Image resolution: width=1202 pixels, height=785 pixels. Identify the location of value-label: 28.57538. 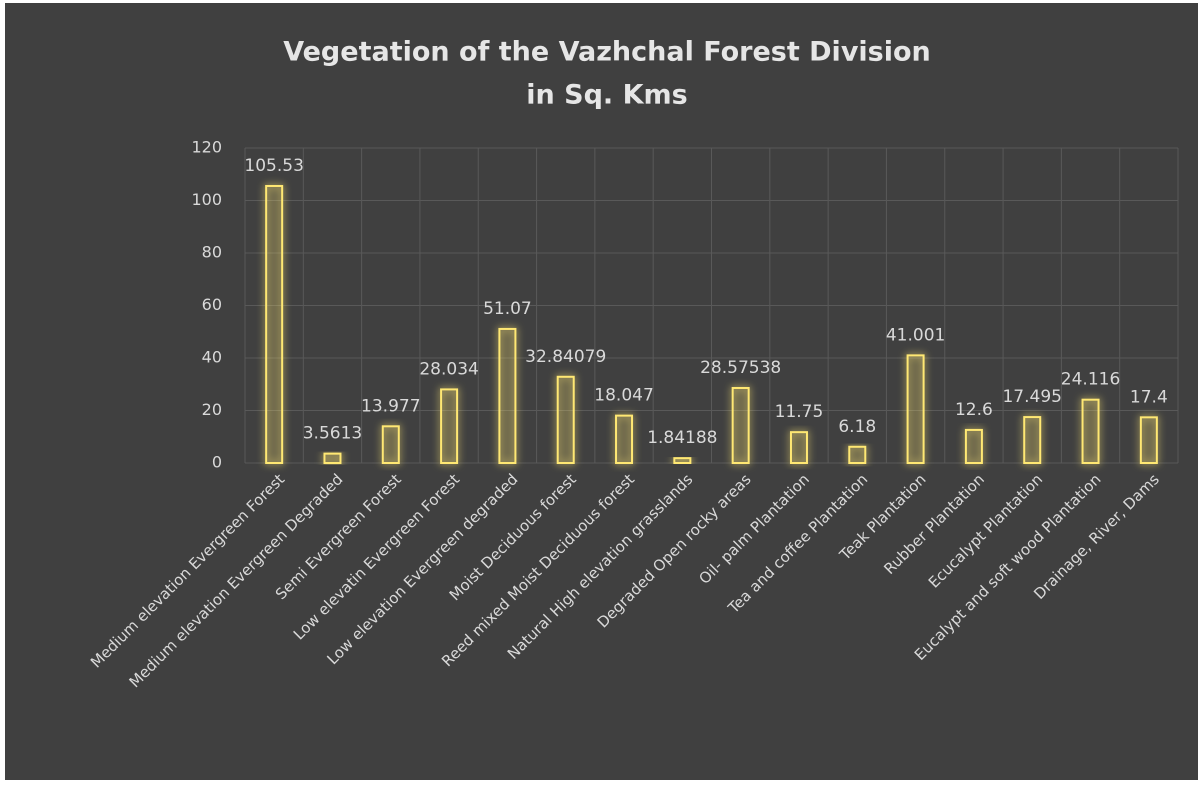
(740, 368).